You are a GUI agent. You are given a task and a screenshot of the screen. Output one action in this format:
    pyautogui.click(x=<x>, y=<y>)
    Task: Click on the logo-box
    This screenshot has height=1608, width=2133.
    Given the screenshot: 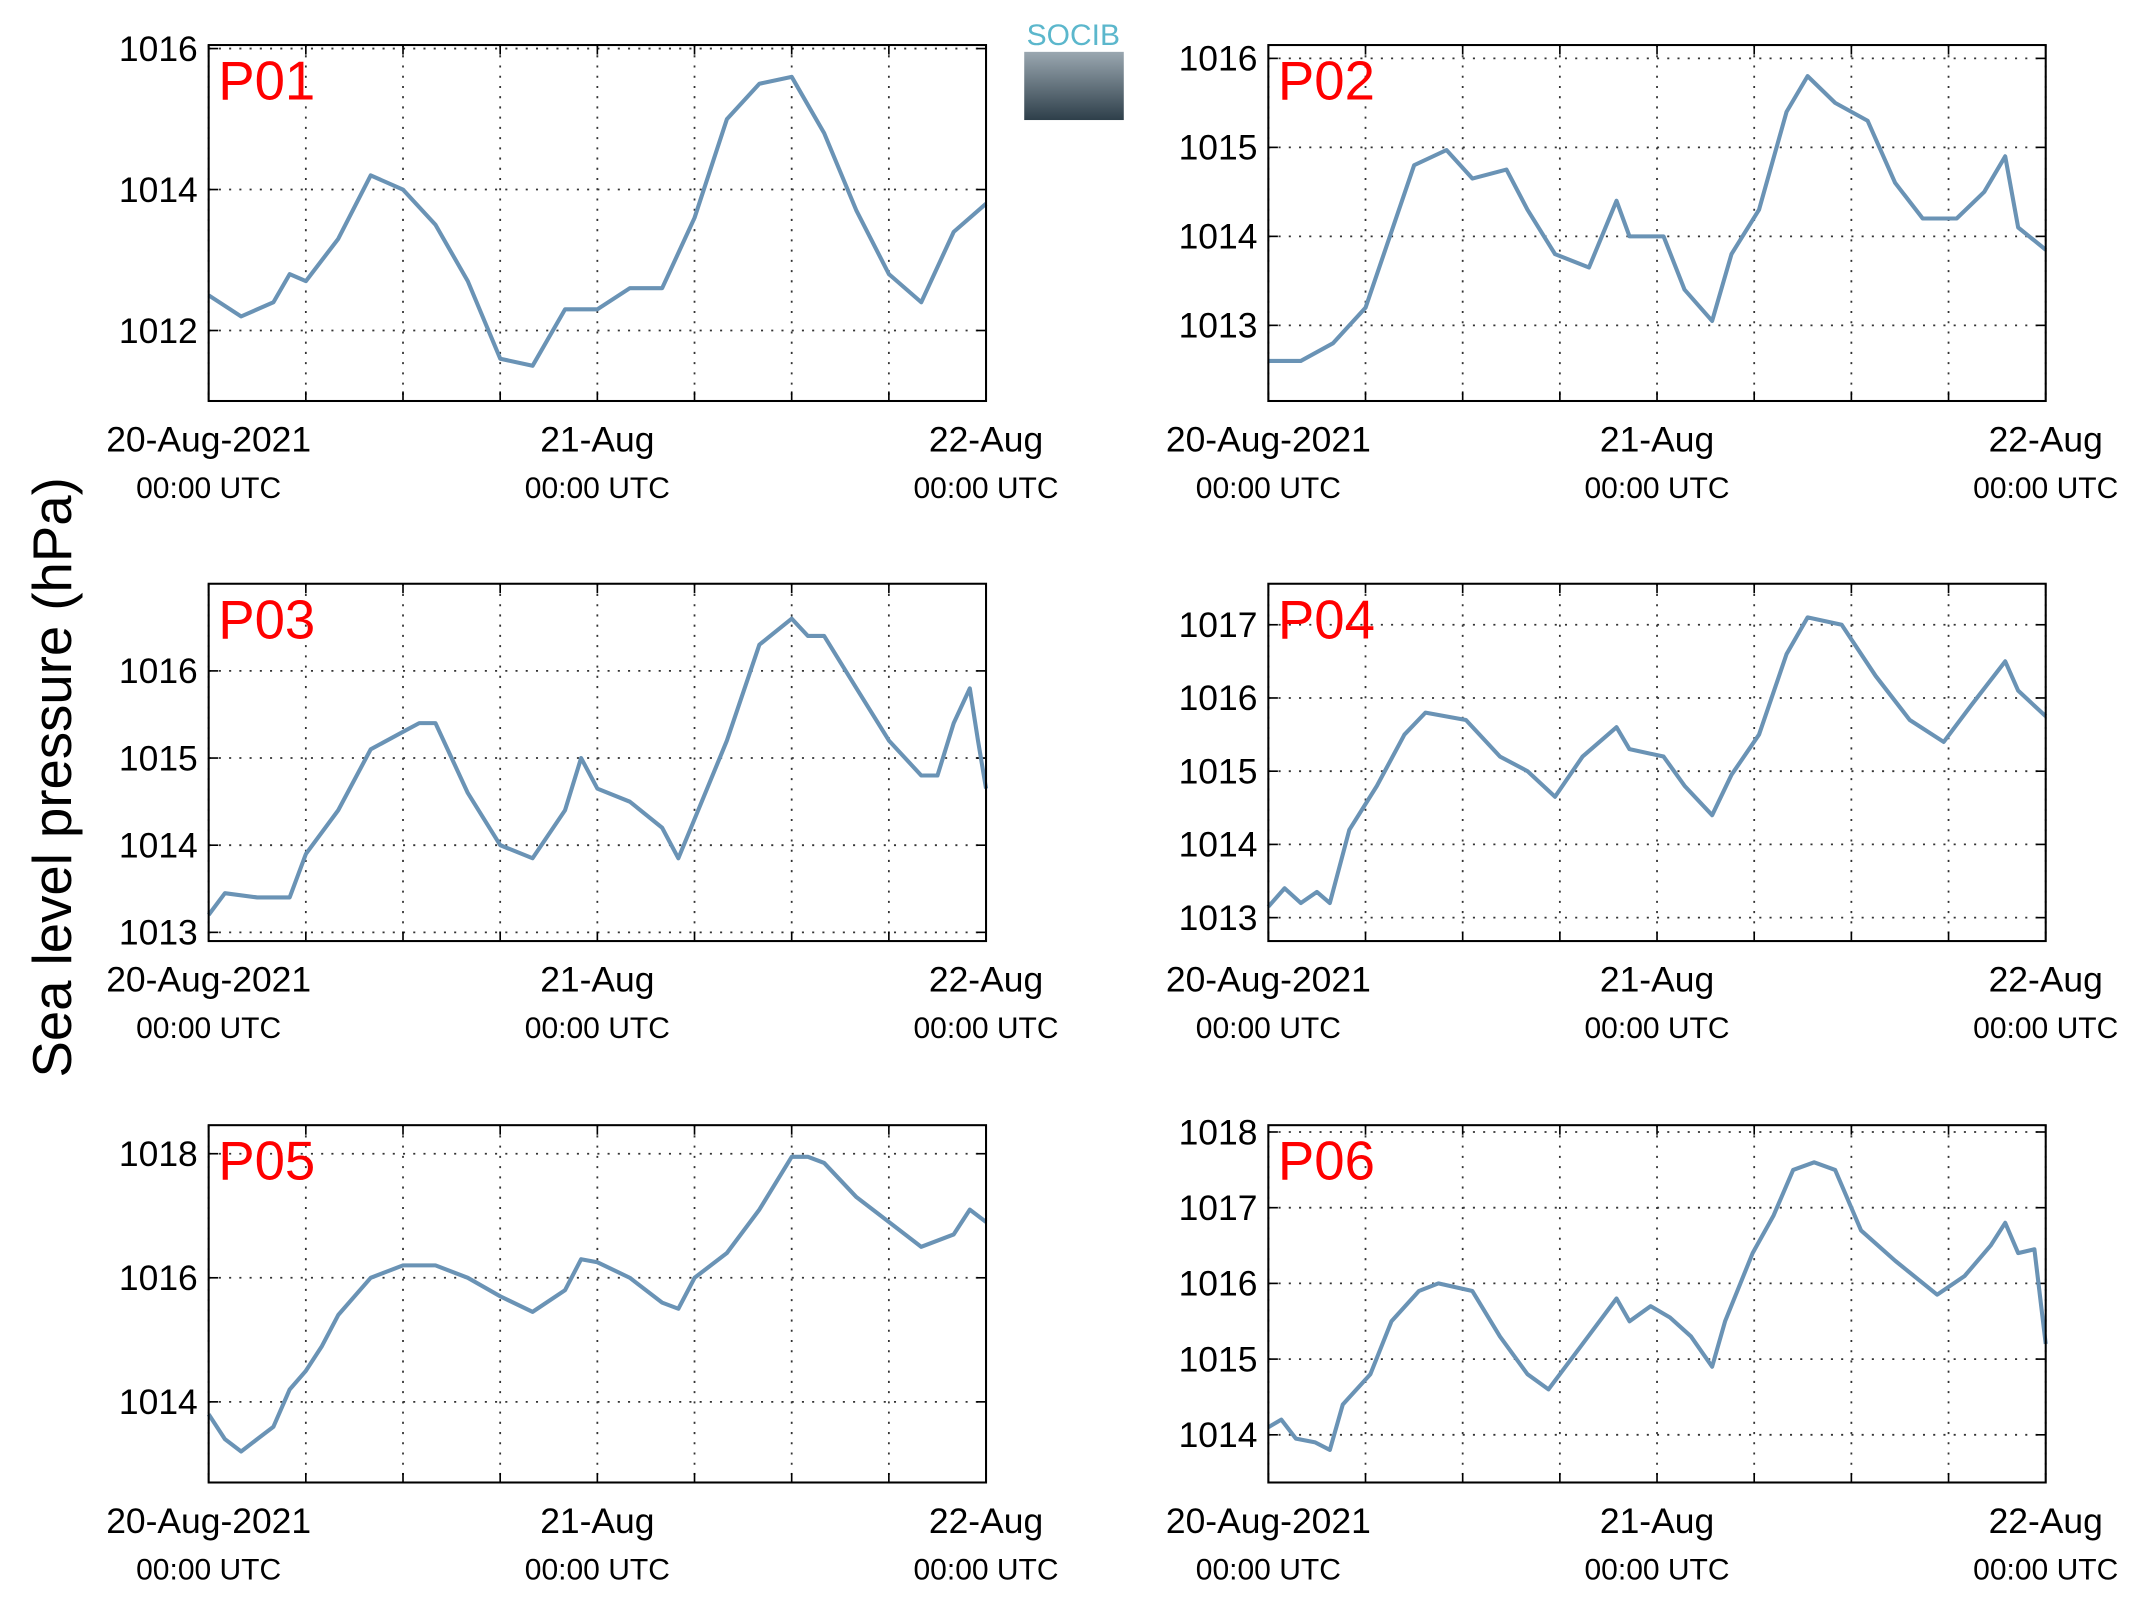 What is the action you would take?
    pyautogui.click(x=1074, y=86)
    